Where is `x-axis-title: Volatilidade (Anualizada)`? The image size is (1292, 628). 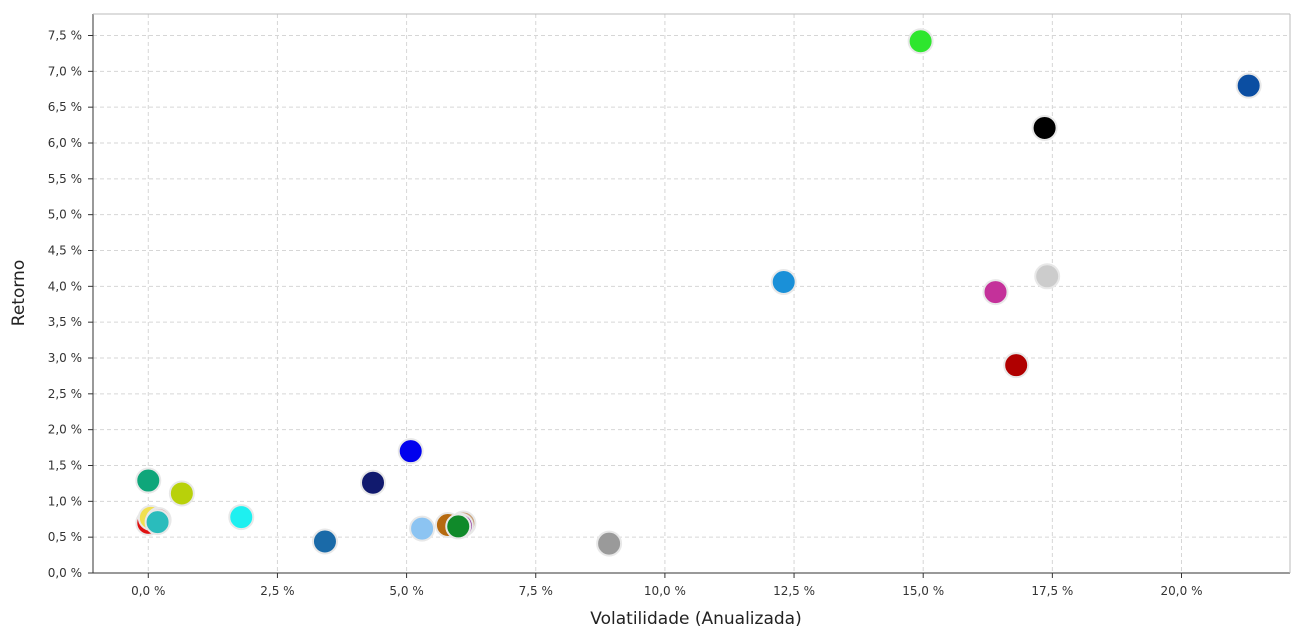 x-axis-title: Volatilidade (Anualizada) is located at coordinates (695, 618).